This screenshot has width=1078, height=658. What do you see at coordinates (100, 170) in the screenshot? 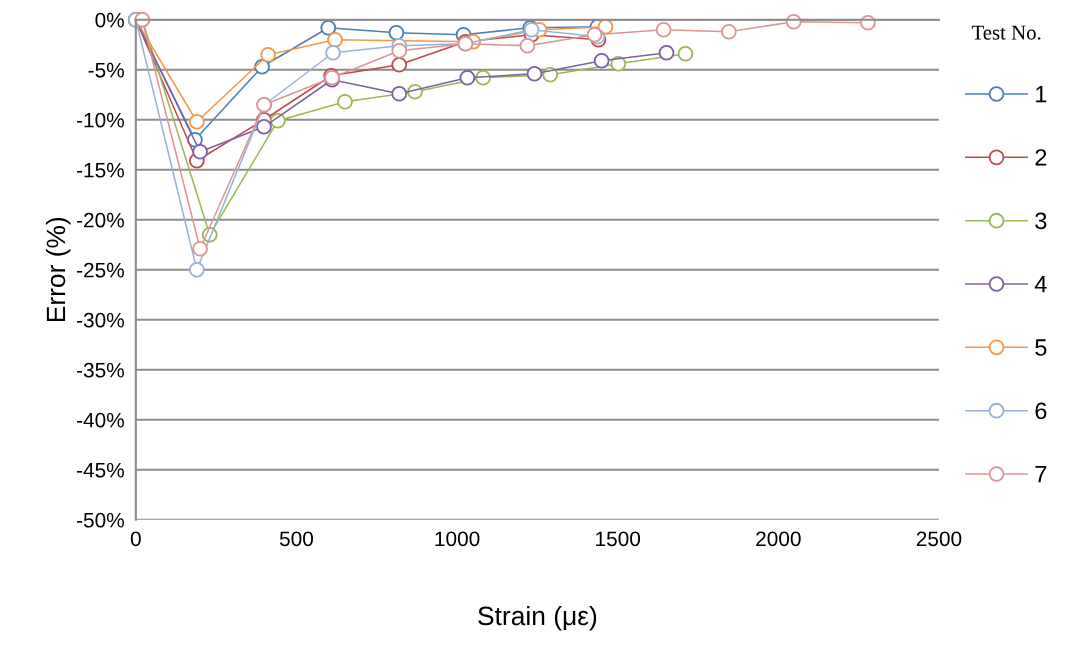
I see `y-tick-label: -15%` at bounding box center [100, 170].